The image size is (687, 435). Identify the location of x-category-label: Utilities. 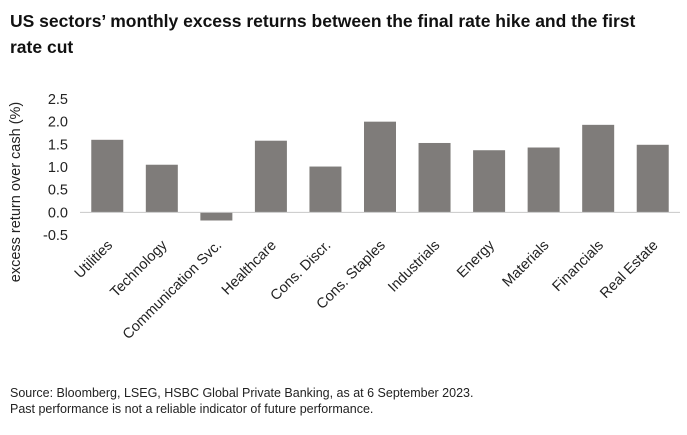
(94, 260).